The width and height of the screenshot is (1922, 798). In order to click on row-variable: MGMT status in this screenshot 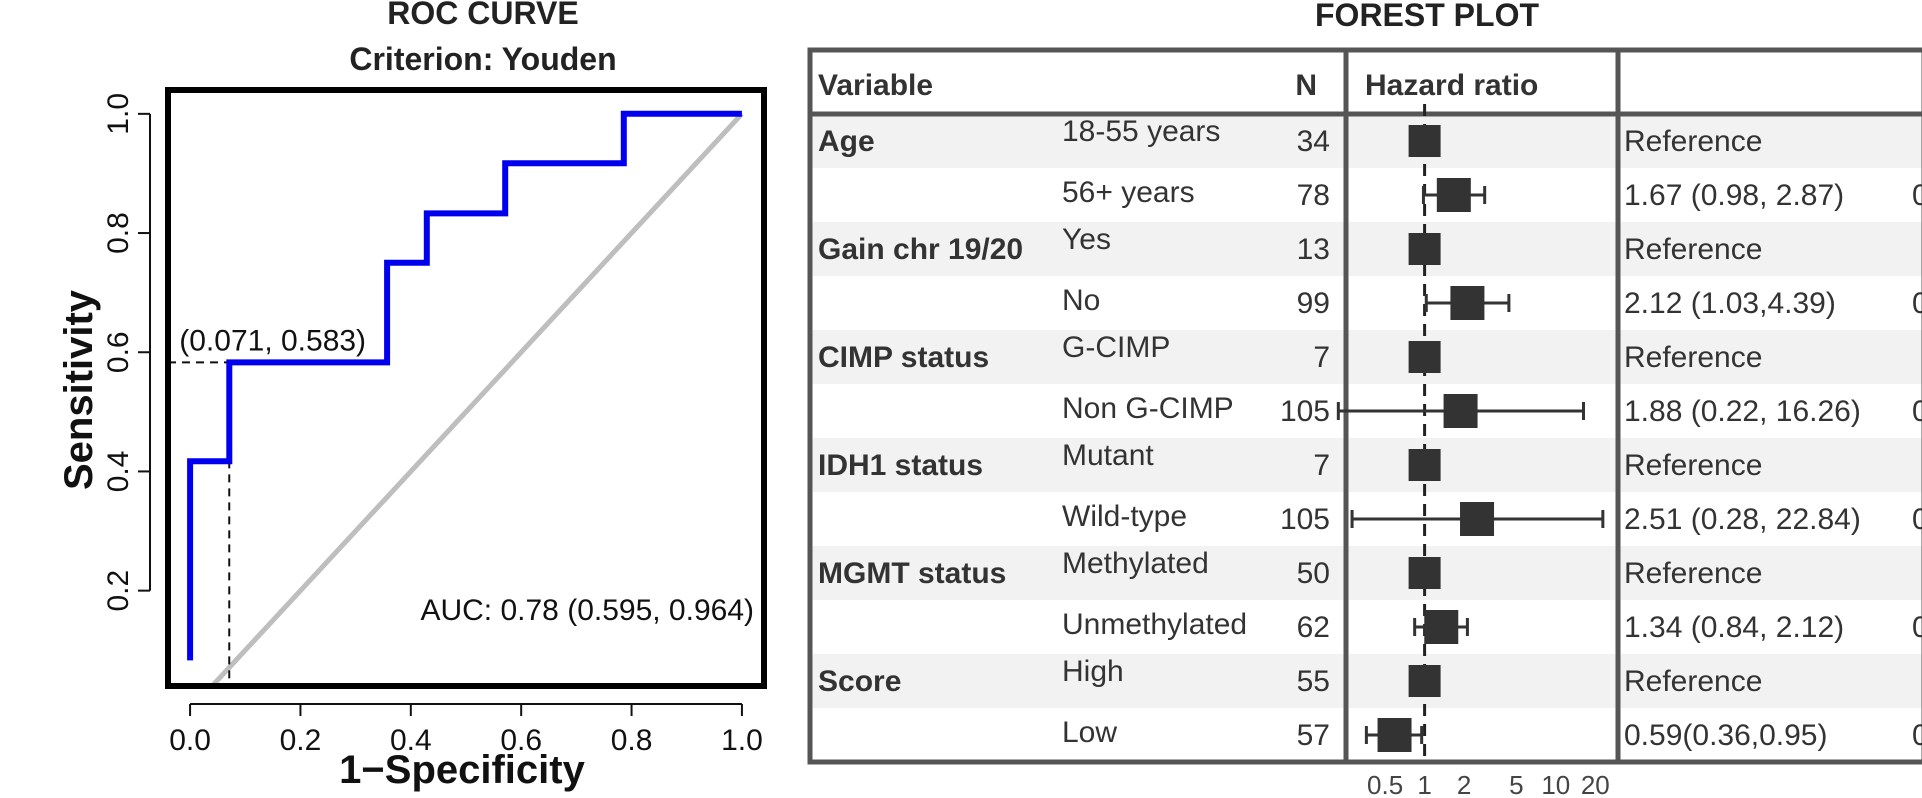, I will do `click(912, 573)`.